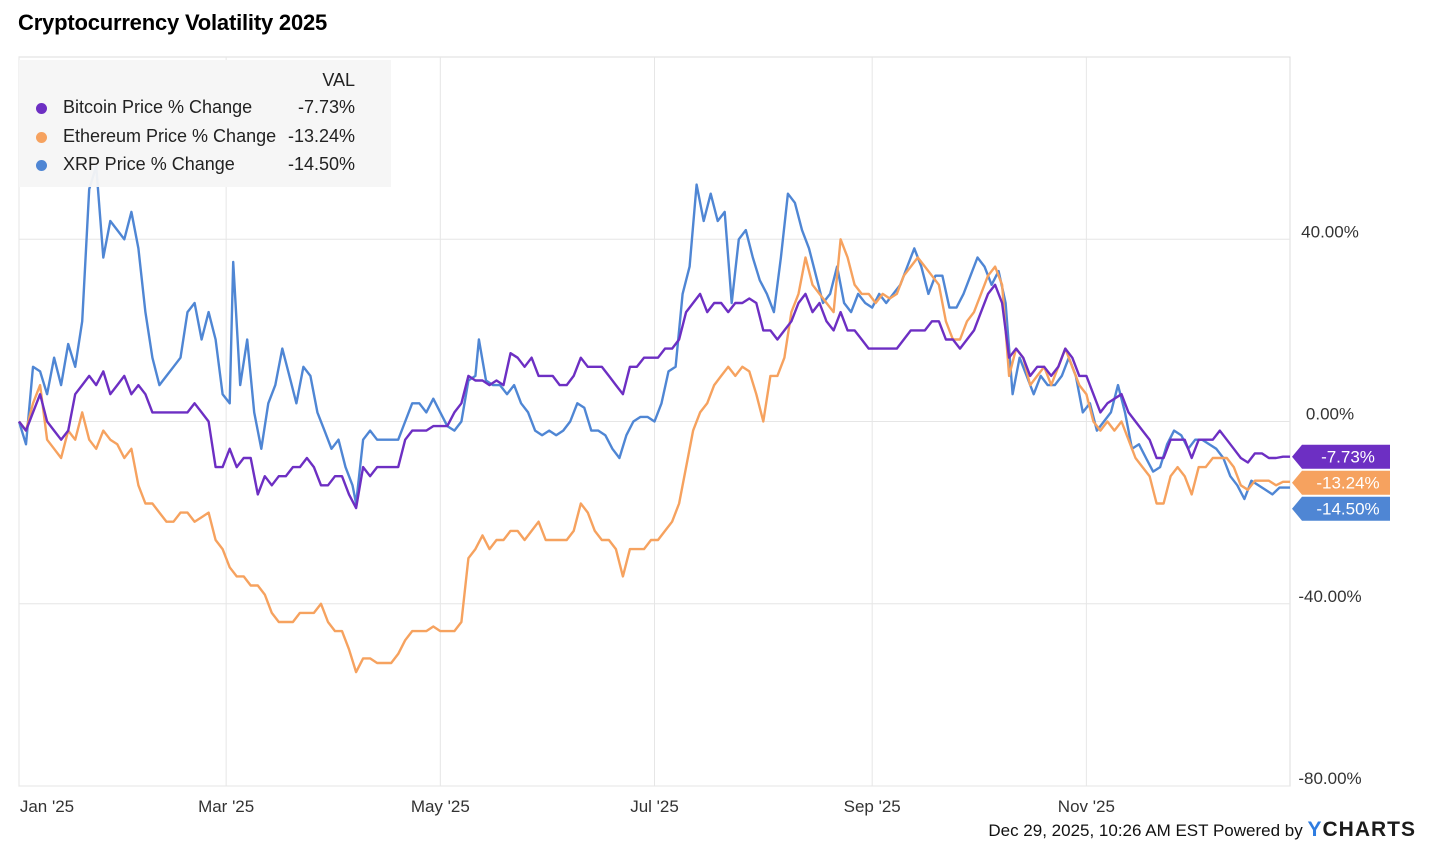  I want to click on logo-accent: Y, so click(1315, 829).